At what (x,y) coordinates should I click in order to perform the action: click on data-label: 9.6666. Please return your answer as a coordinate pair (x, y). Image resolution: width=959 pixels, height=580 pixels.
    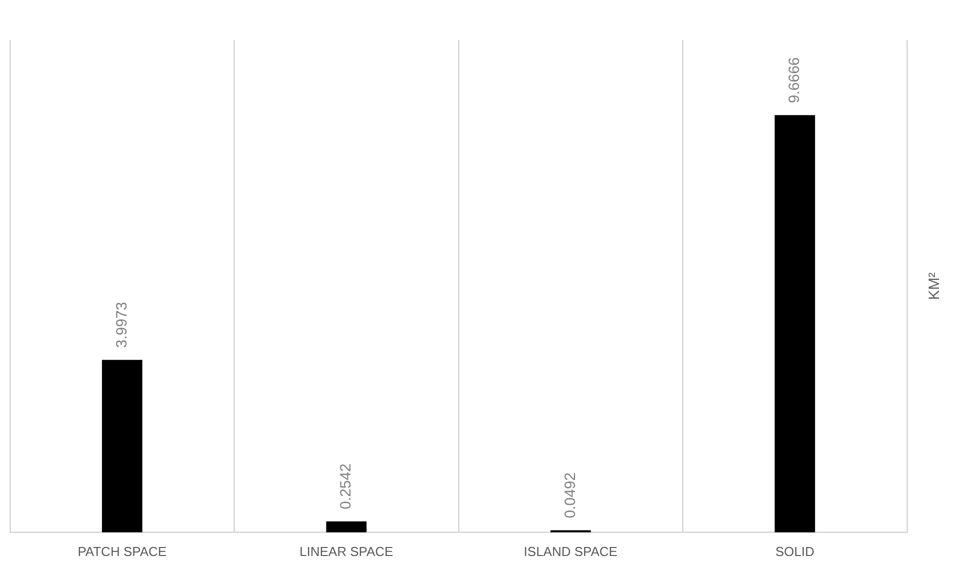
    Looking at the image, I should click on (795, 80).